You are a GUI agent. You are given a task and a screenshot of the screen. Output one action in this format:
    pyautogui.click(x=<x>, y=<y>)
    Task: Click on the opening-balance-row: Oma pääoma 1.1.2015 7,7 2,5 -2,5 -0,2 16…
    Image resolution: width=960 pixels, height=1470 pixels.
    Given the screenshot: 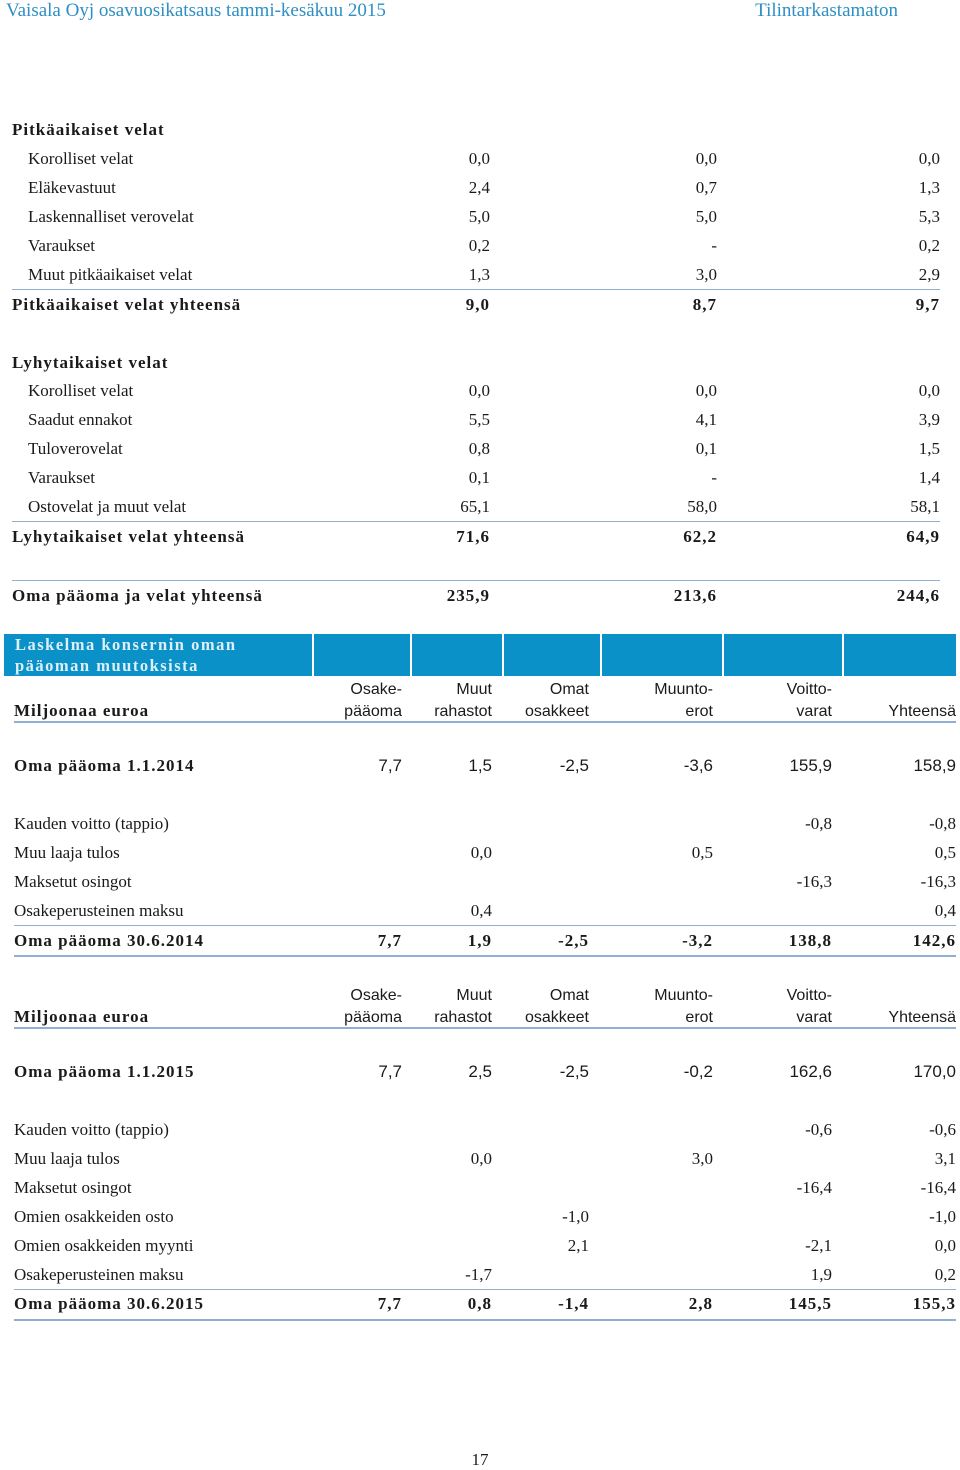 What is the action you would take?
    pyautogui.click(x=485, y=1072)
    